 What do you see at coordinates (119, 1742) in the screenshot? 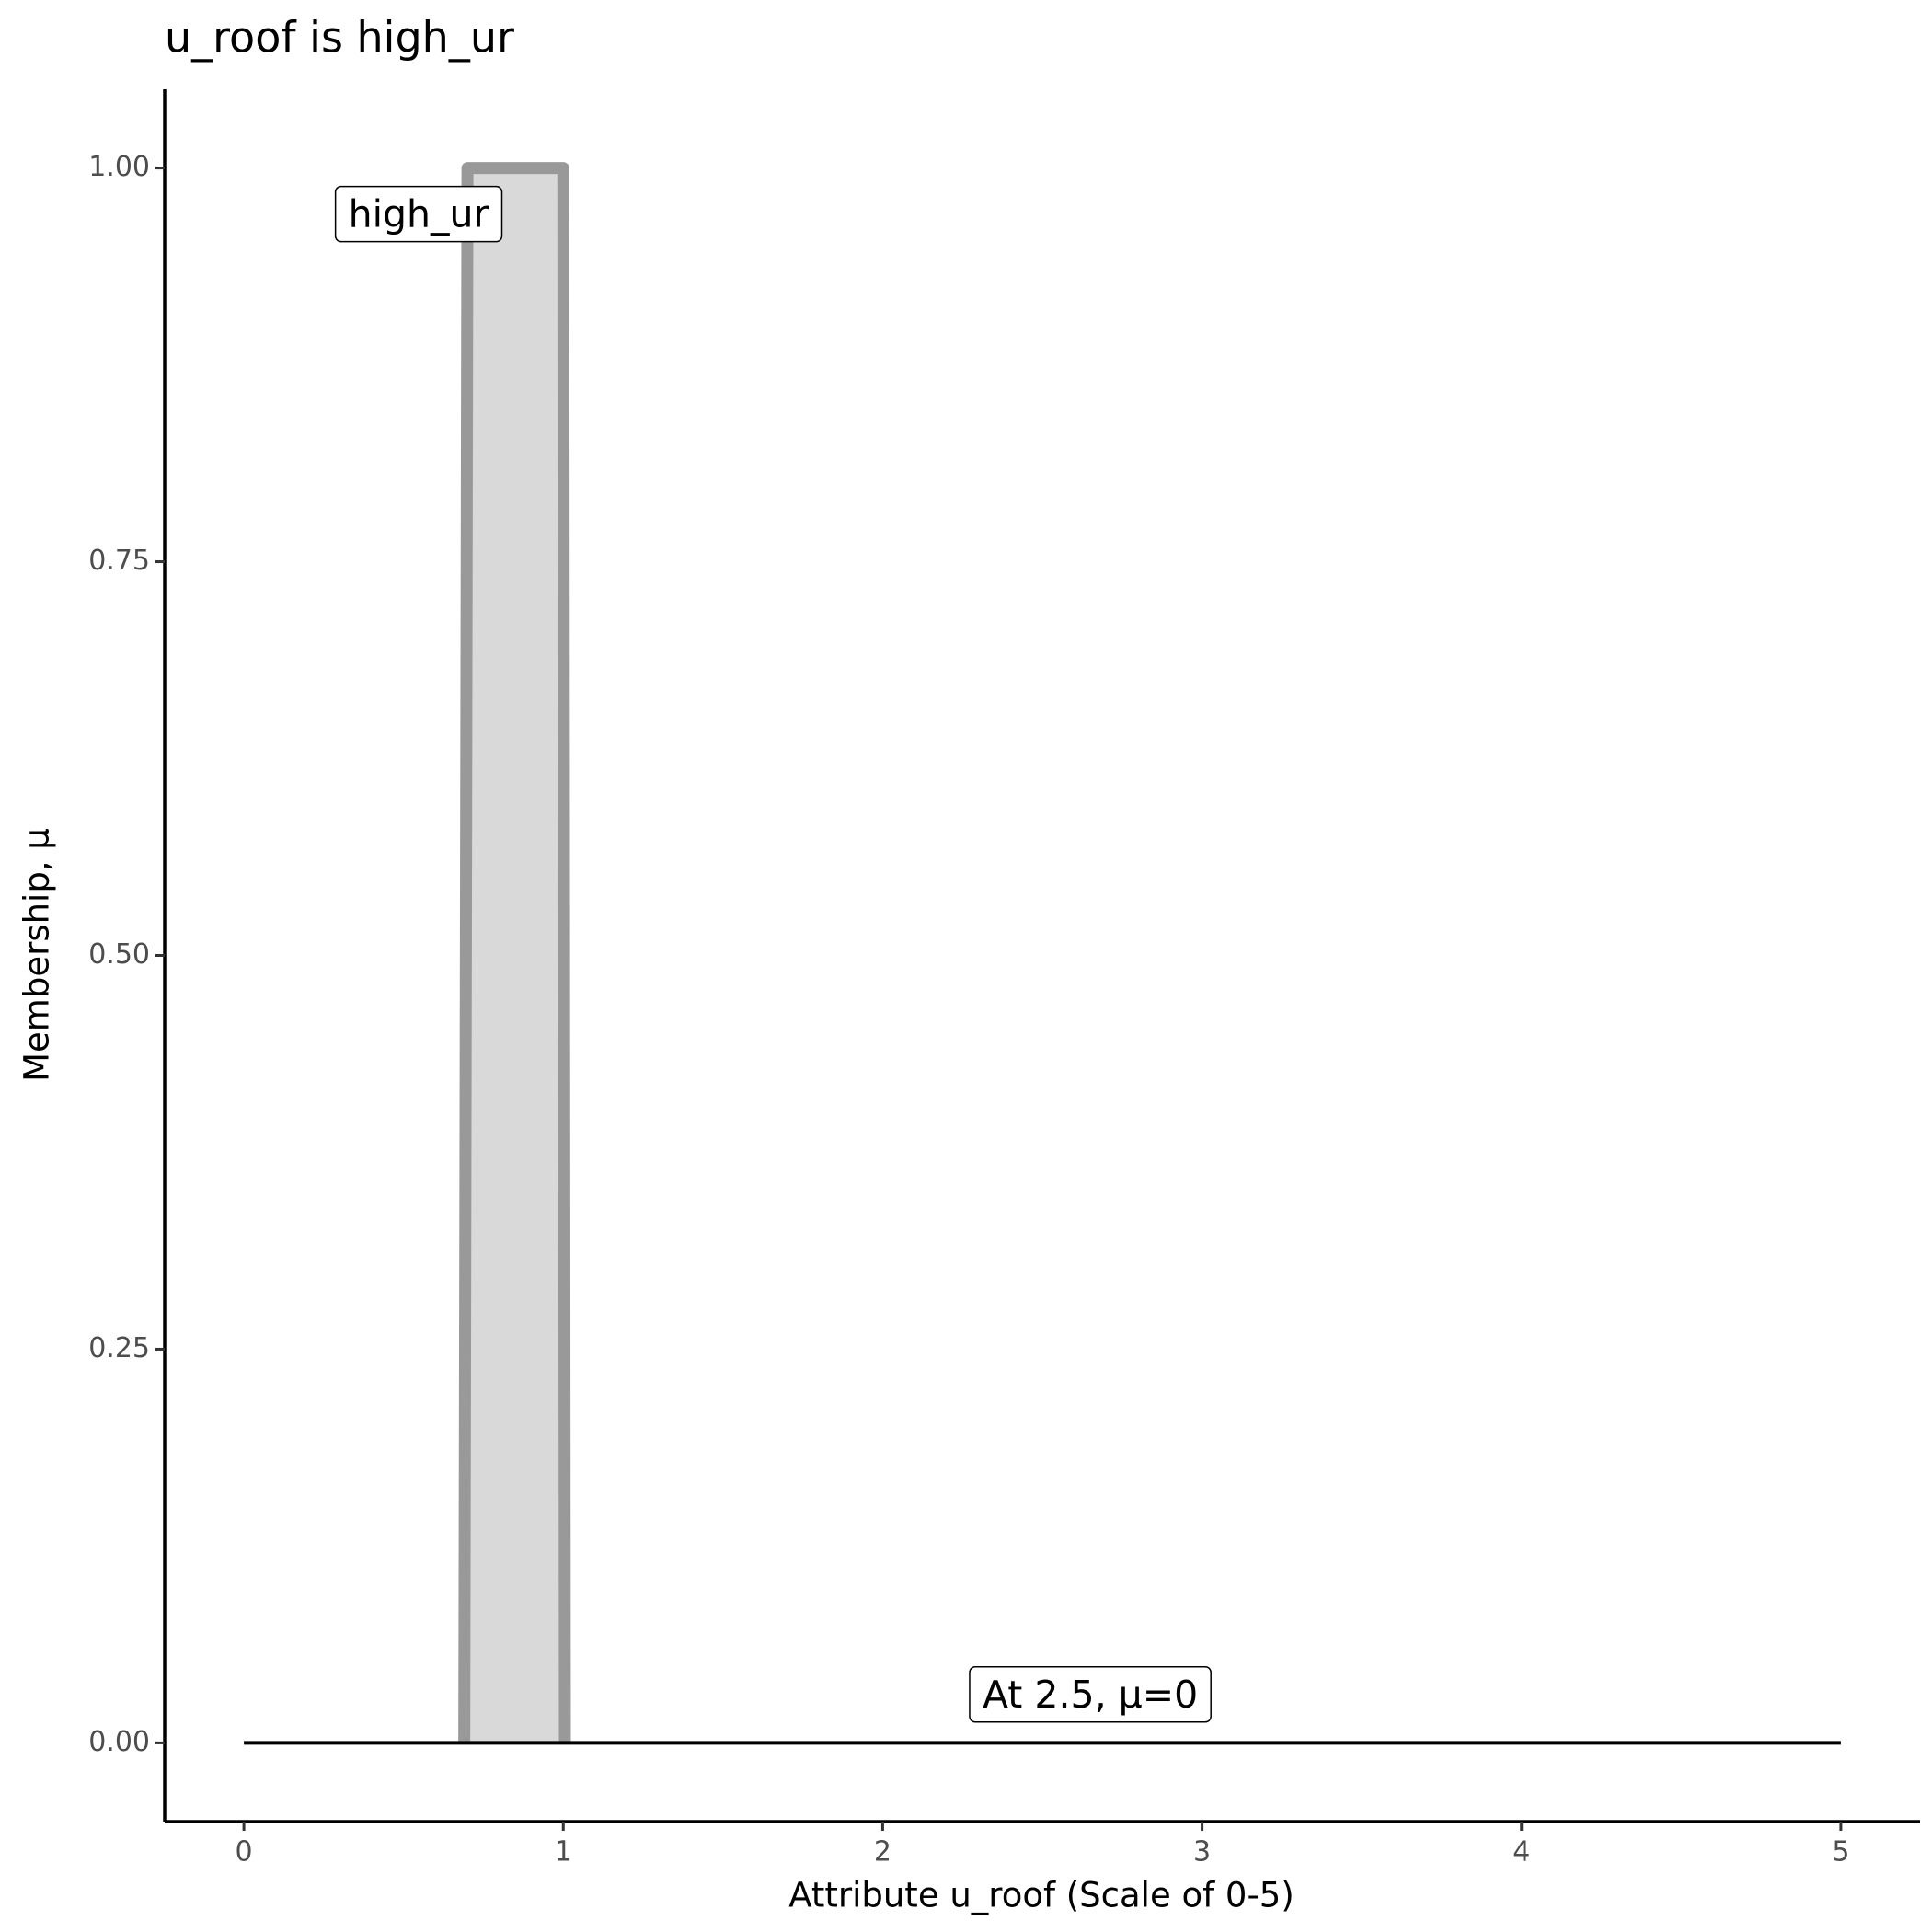
I see `y-tick-label: 0.00` at bounding box center [119, 1742].